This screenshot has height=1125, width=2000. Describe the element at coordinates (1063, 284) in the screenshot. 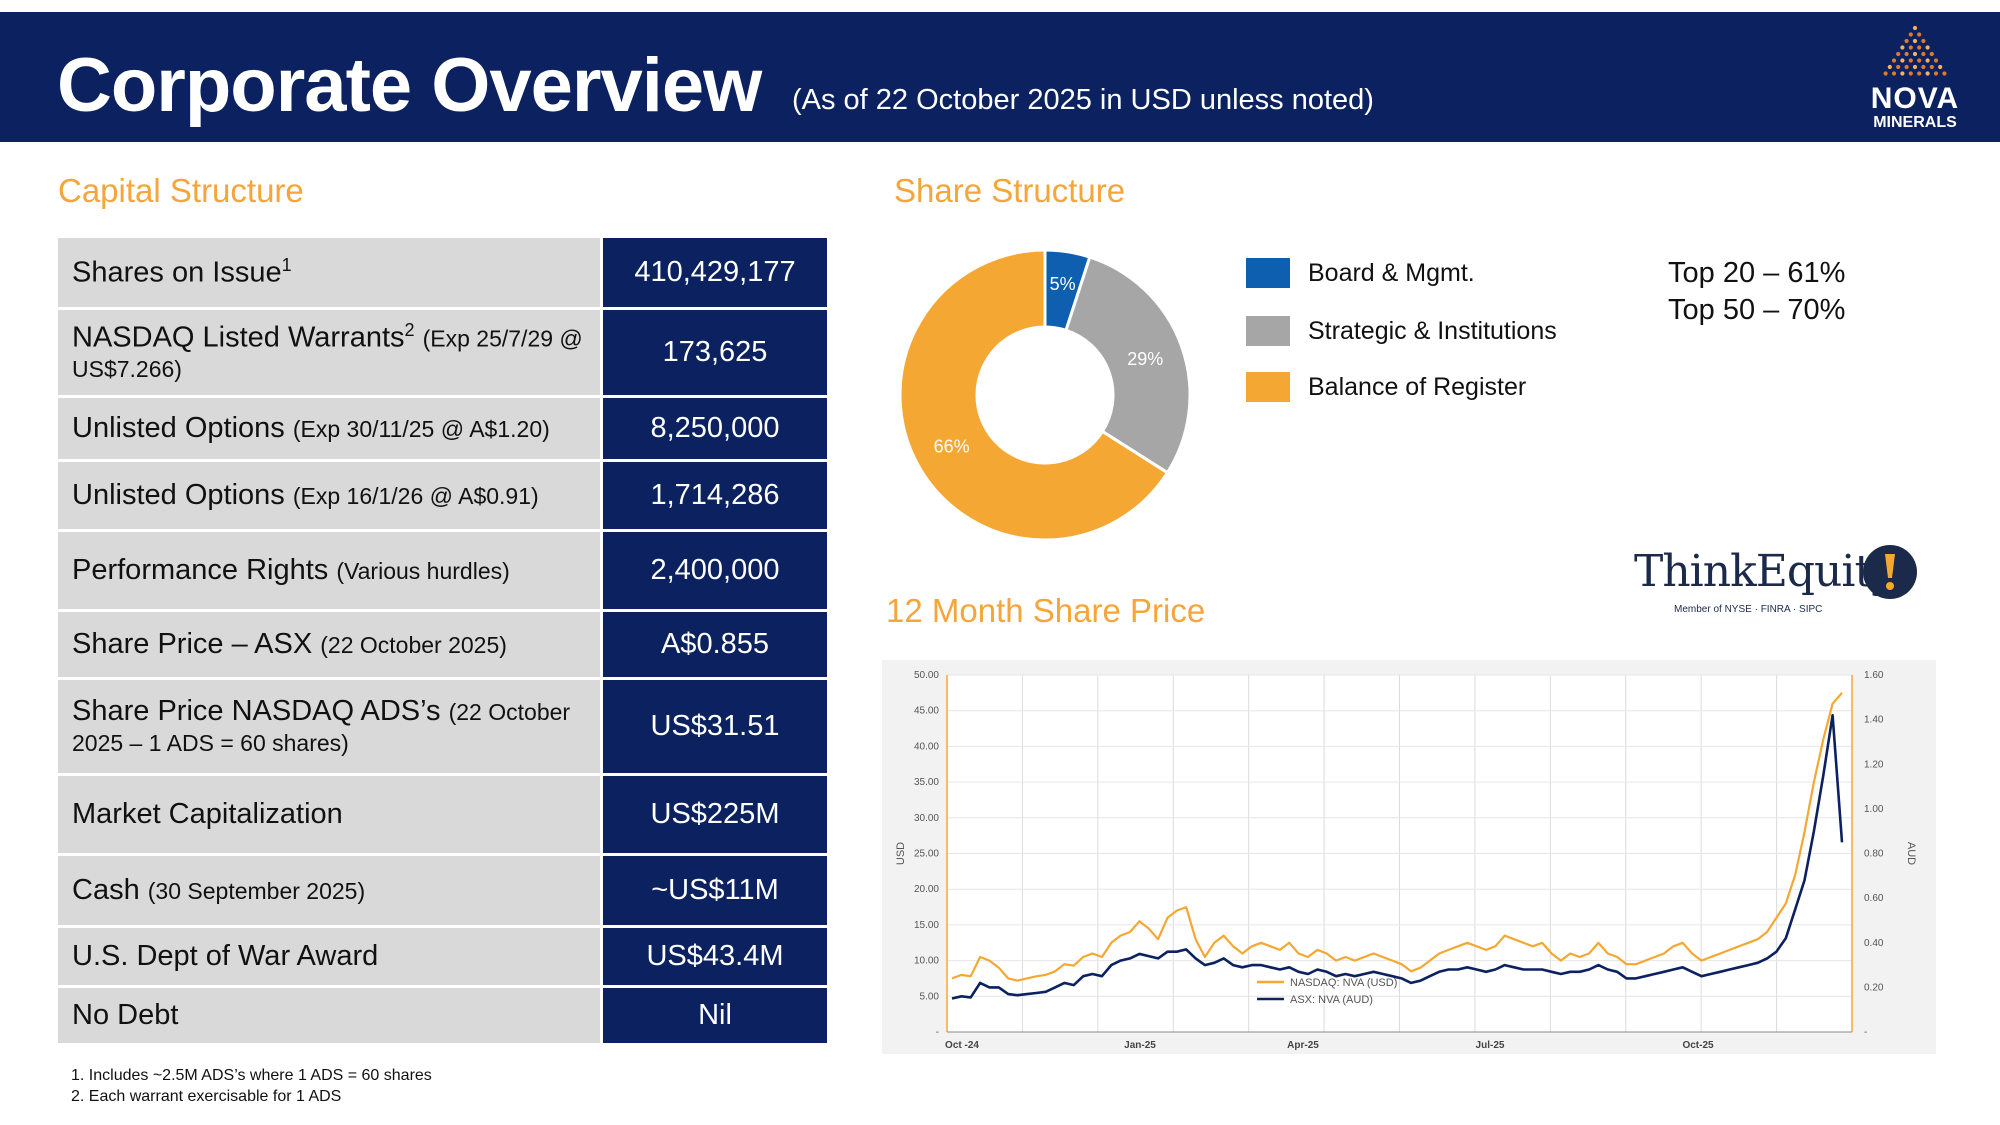

I see `slice-label: 5%` at that location.